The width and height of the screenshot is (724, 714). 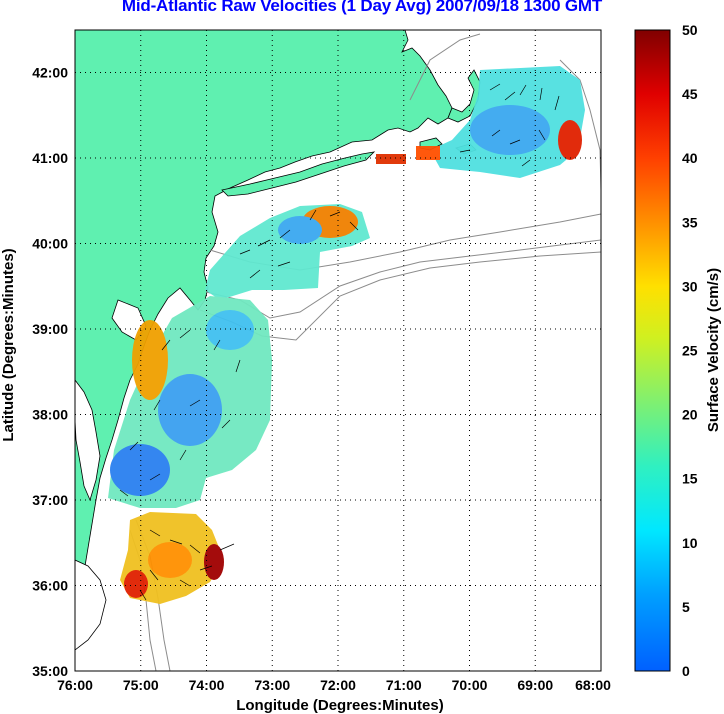 I want to click on y-tick-label: 39:00, so click(x=50, y=329).